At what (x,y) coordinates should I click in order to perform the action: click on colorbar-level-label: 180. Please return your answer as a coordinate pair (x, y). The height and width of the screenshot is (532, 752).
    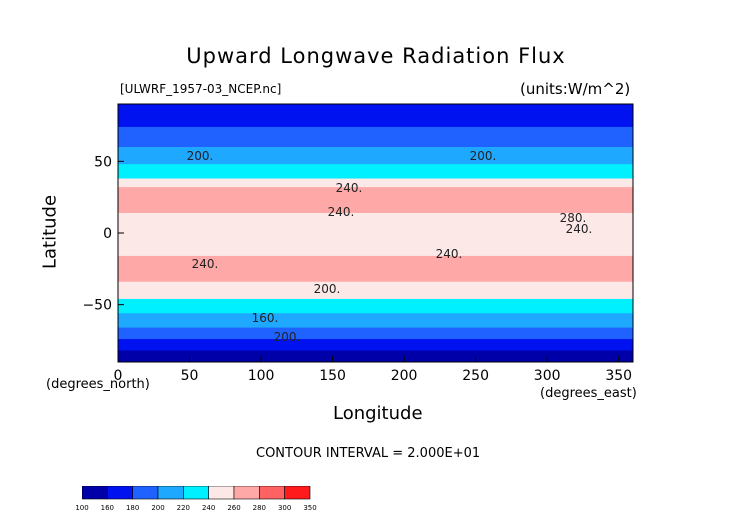
    Looking at the image, I should click on (132, 508).